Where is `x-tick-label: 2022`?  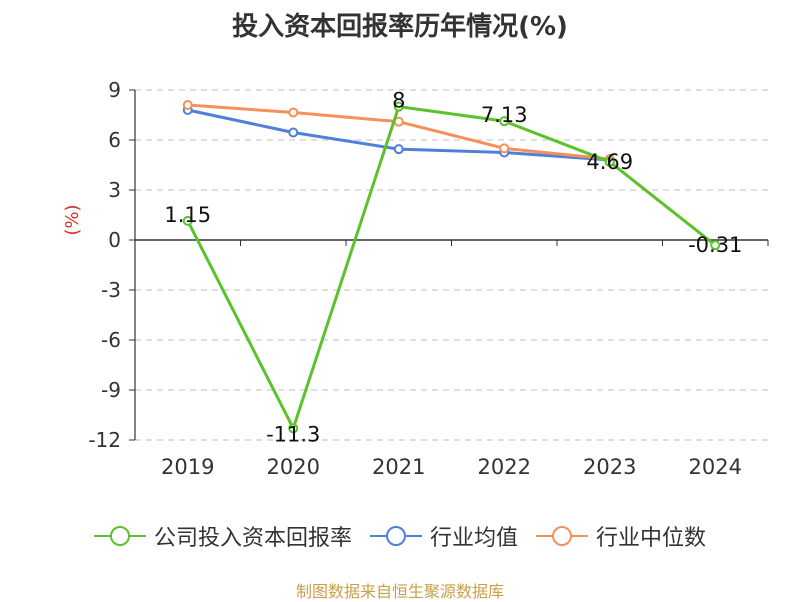
x-tick-label: 2022 is located at coordinates (504, 467).